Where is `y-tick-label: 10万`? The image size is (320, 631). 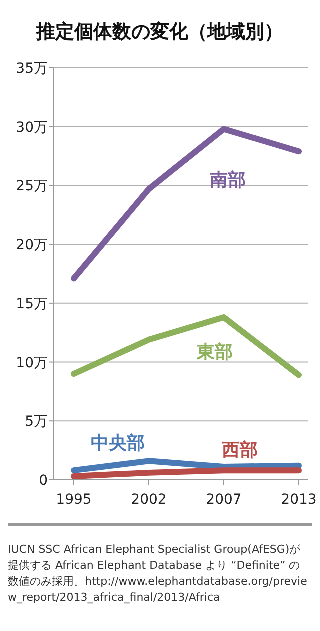 y-tick-label: 10万 is located at coordinates (32, 363).